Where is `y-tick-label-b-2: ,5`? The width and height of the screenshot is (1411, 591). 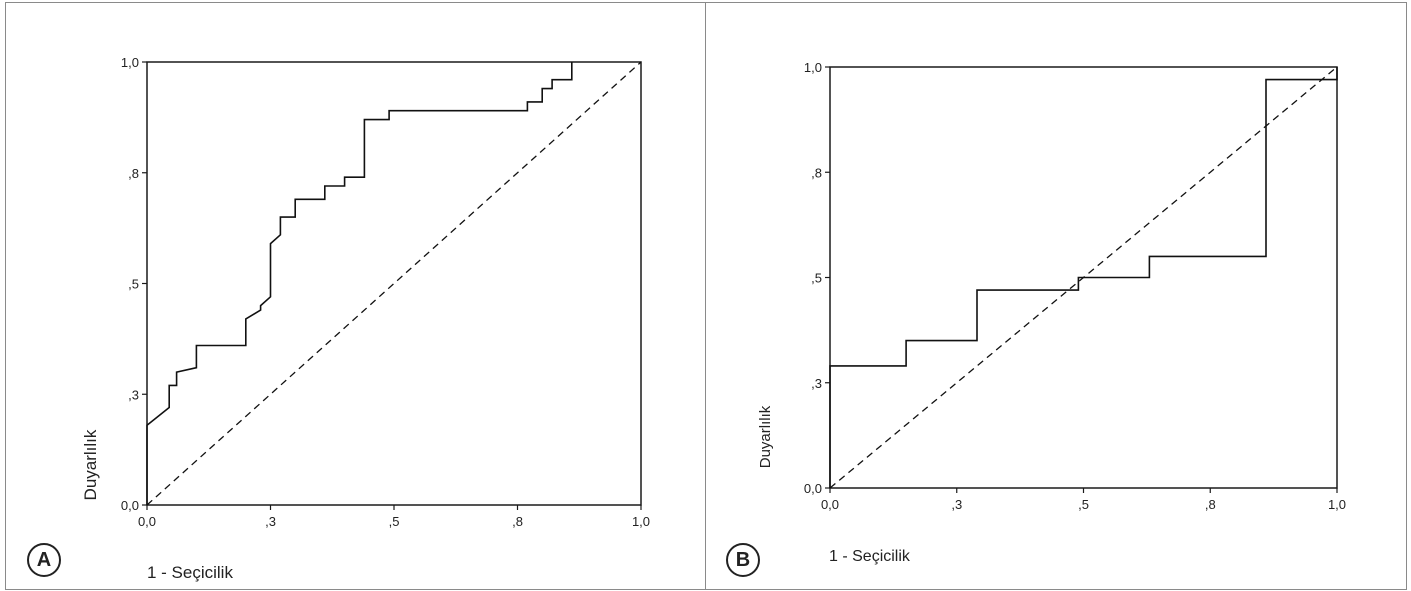
y-tick-label-b-2: ,5 is located at coordinates (816, 278).